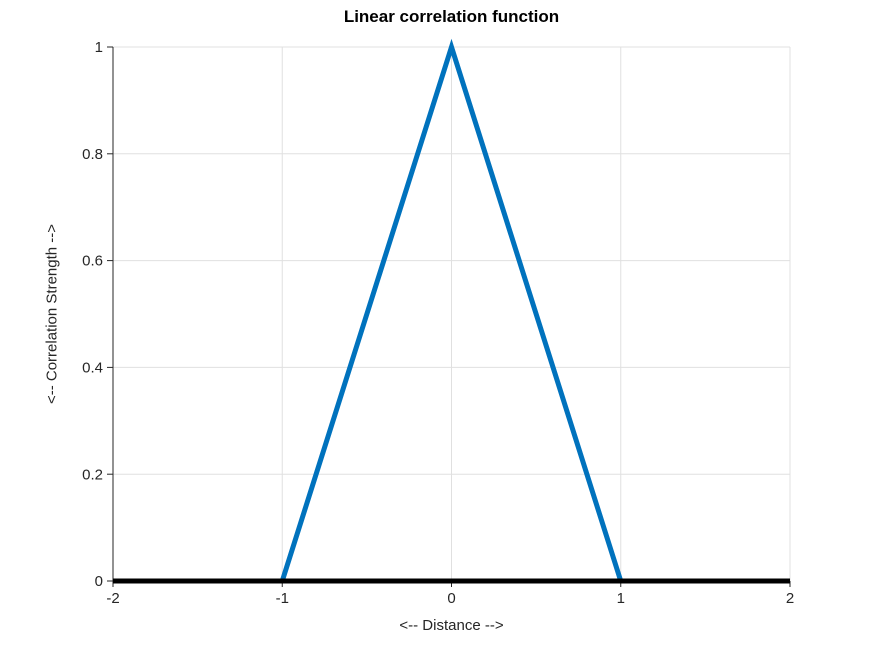  What do you see at coordinates (52, 314) in the screenshot?
I see `y-axis-label: <-- Correlation Strength -->` at bounding box center [52, 314].